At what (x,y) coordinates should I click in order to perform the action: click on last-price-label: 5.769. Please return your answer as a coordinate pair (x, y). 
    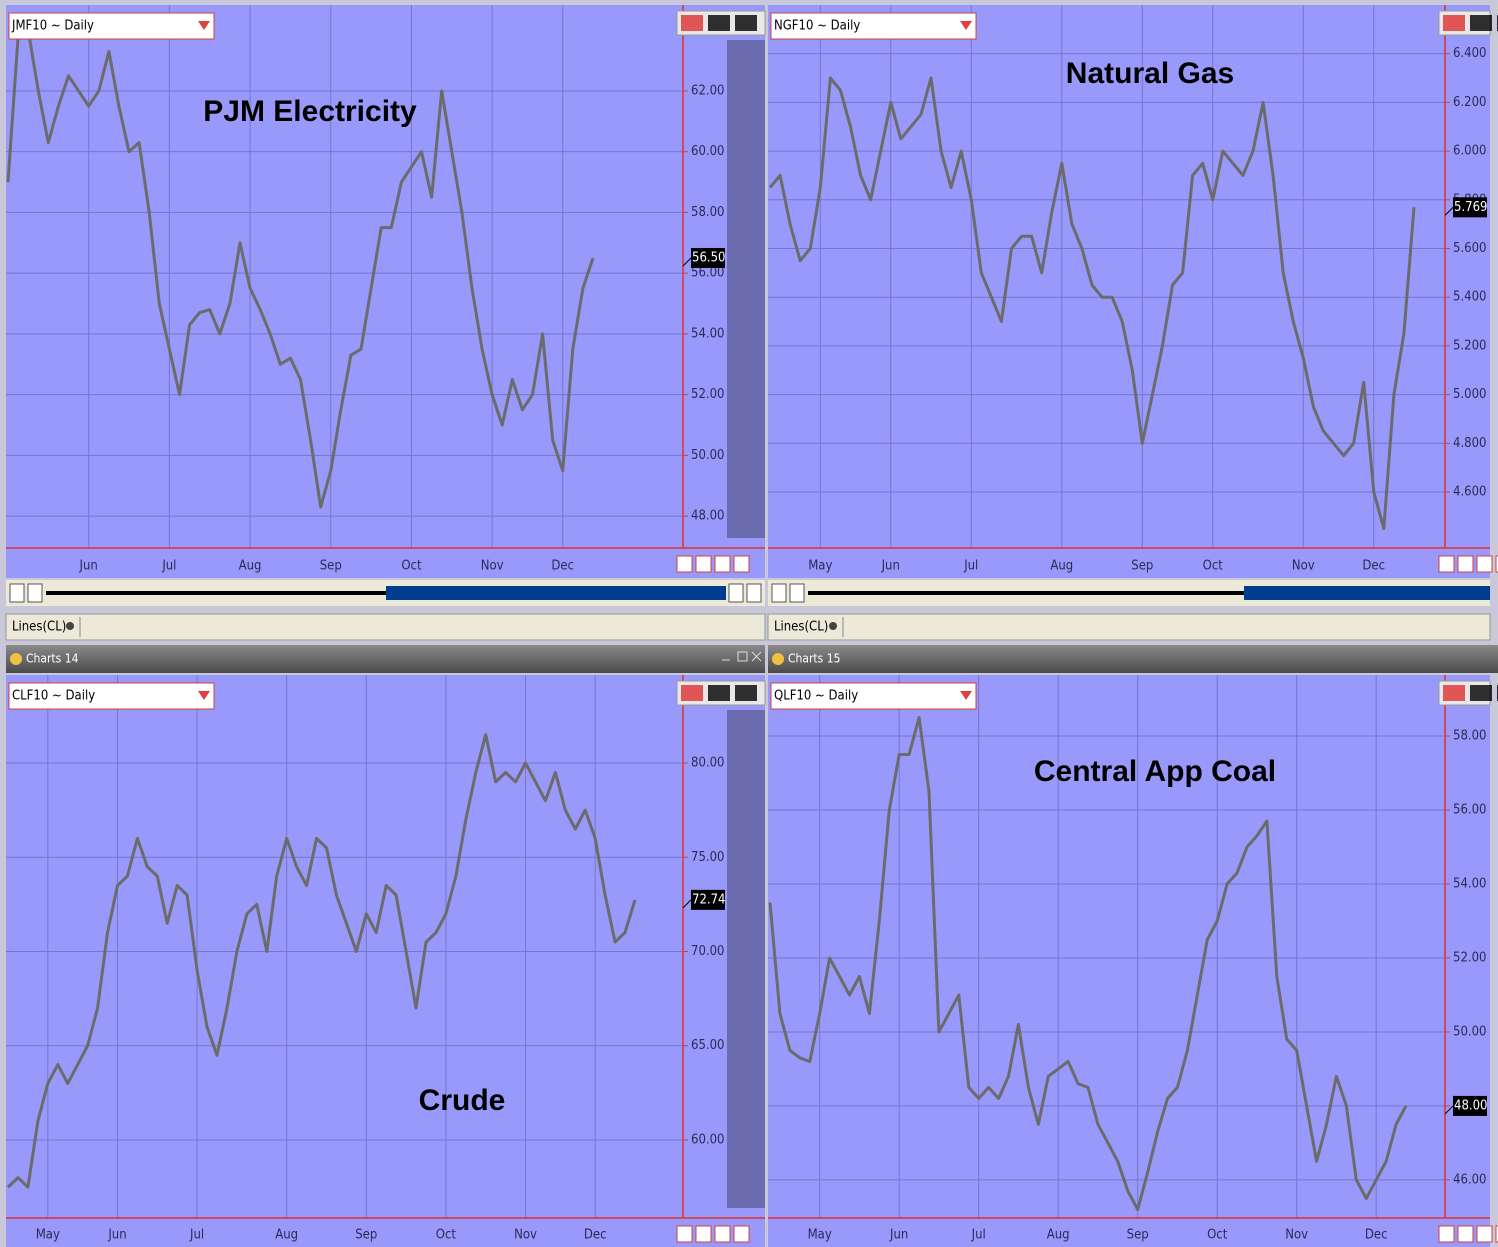
    Looking at the image, I should click on (1470, 207).